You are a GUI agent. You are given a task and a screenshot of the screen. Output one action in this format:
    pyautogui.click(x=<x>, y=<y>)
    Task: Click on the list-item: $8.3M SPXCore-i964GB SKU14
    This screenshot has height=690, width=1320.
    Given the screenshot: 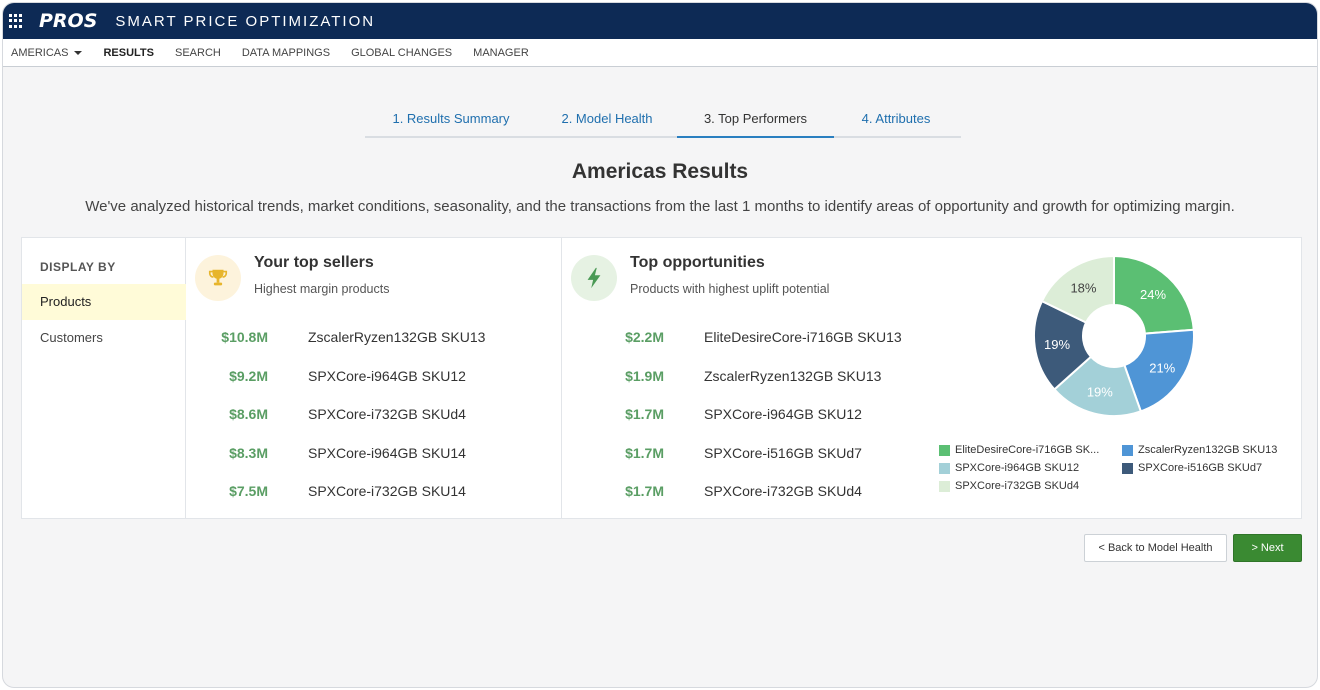 What is the action you would take?
    pyautogui.click(x=326, y=453)
    